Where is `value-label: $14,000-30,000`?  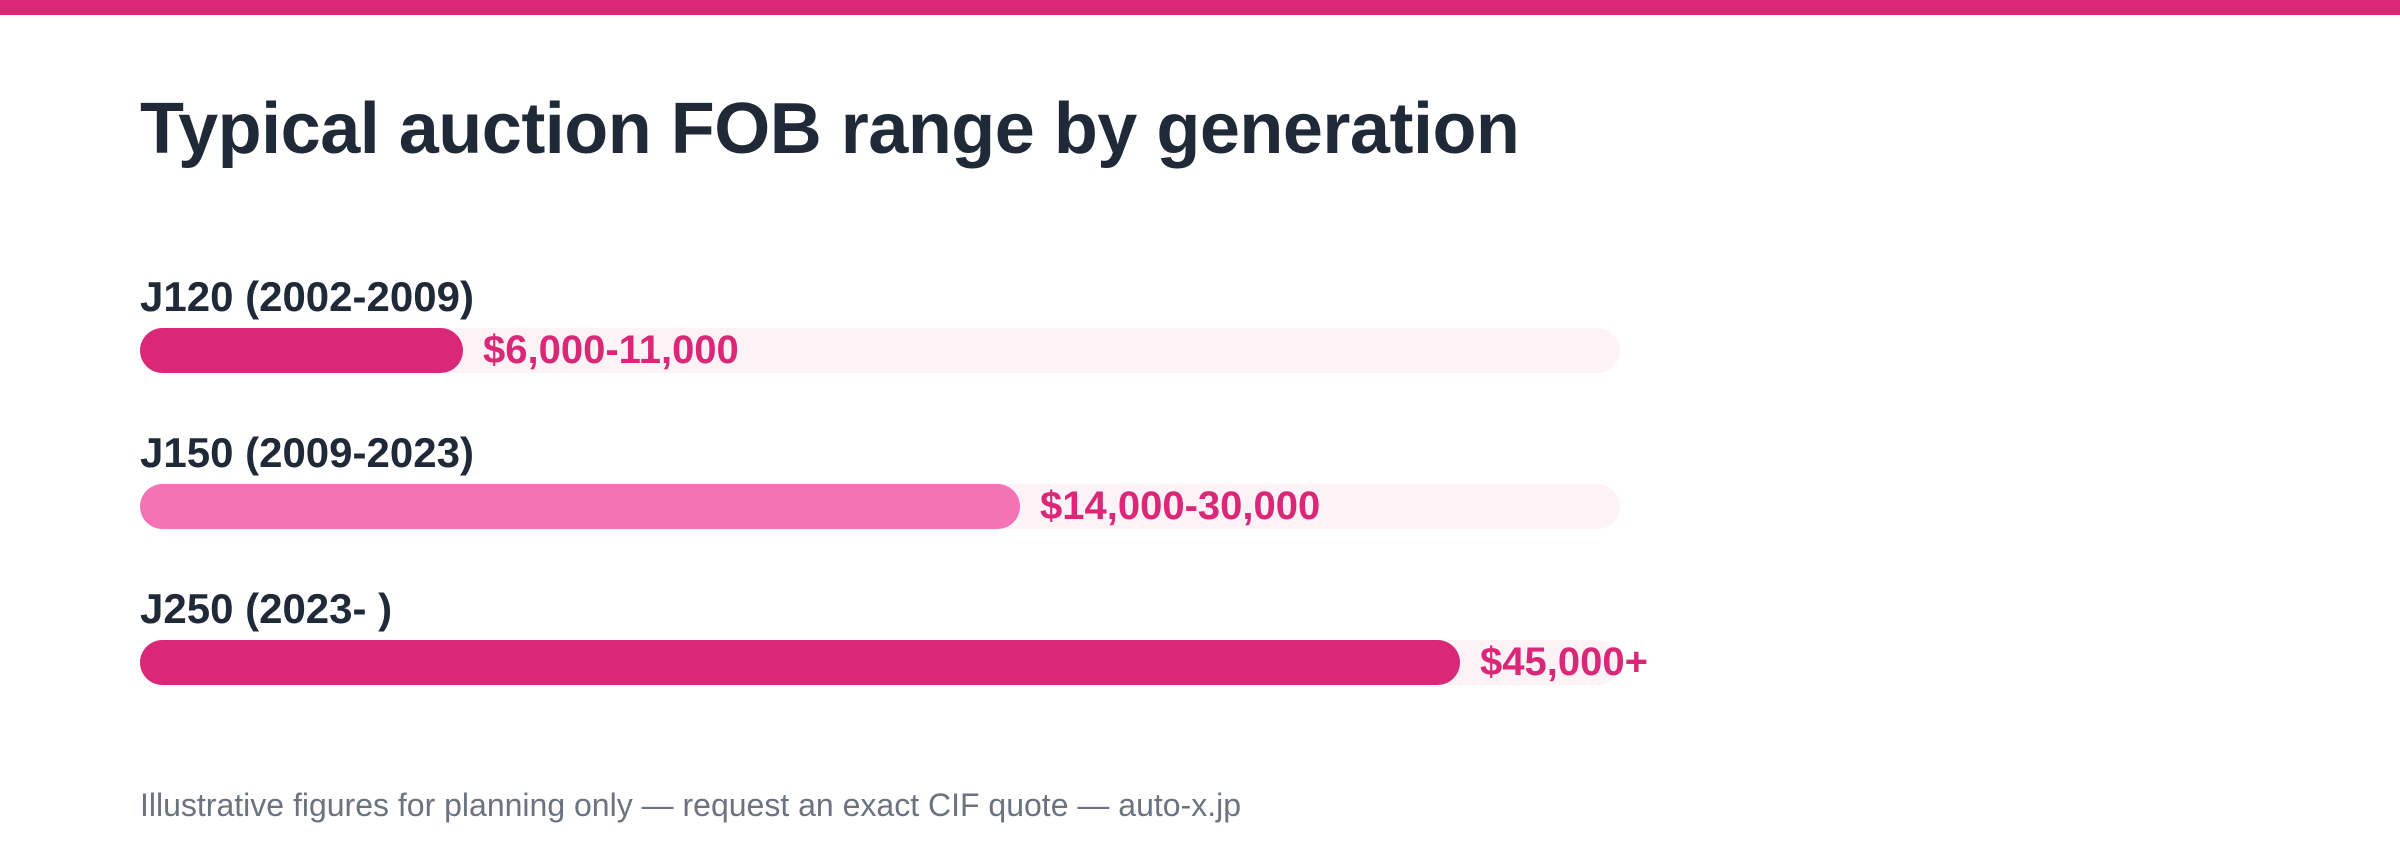
value-label: $14,000-30,000 is located at coordinates (1180, 506).